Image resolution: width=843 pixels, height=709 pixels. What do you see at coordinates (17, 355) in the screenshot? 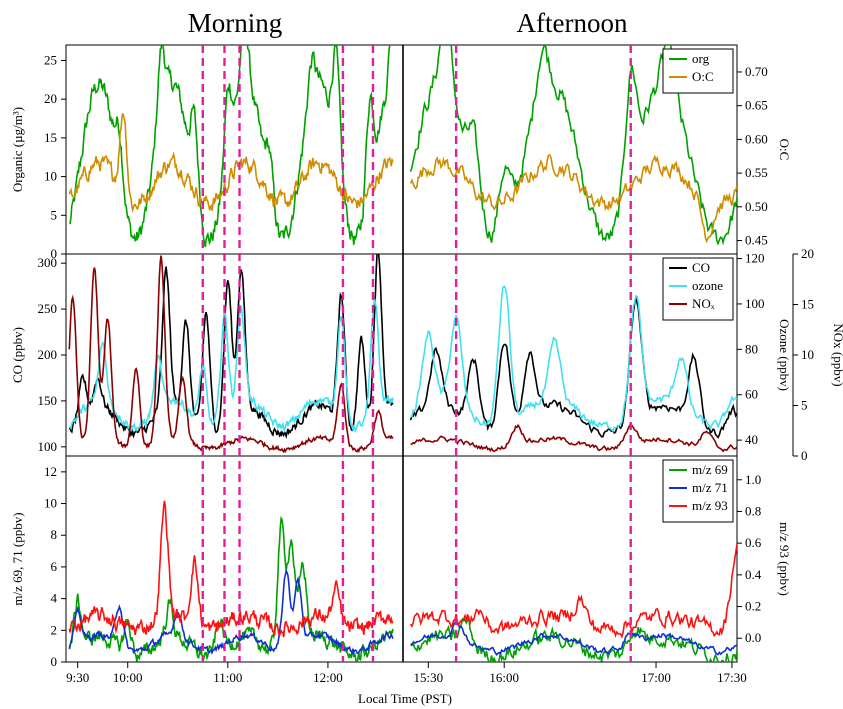
I see `y-left-label: CO (ppbv)` at bounding box center [17, 355].